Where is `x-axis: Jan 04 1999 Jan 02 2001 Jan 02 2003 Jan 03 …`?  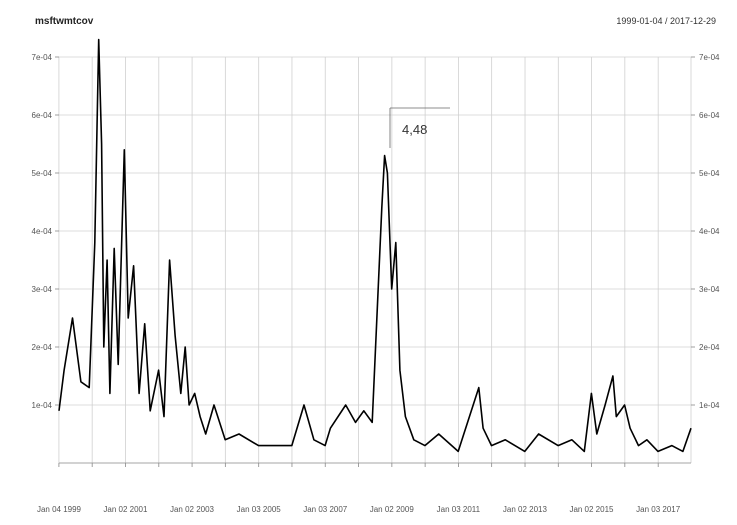 x-axis: Jan 04 1999 Jan 02 2001 Jan 02 2003 Jan 03 … is located at coordinates (364, 488).